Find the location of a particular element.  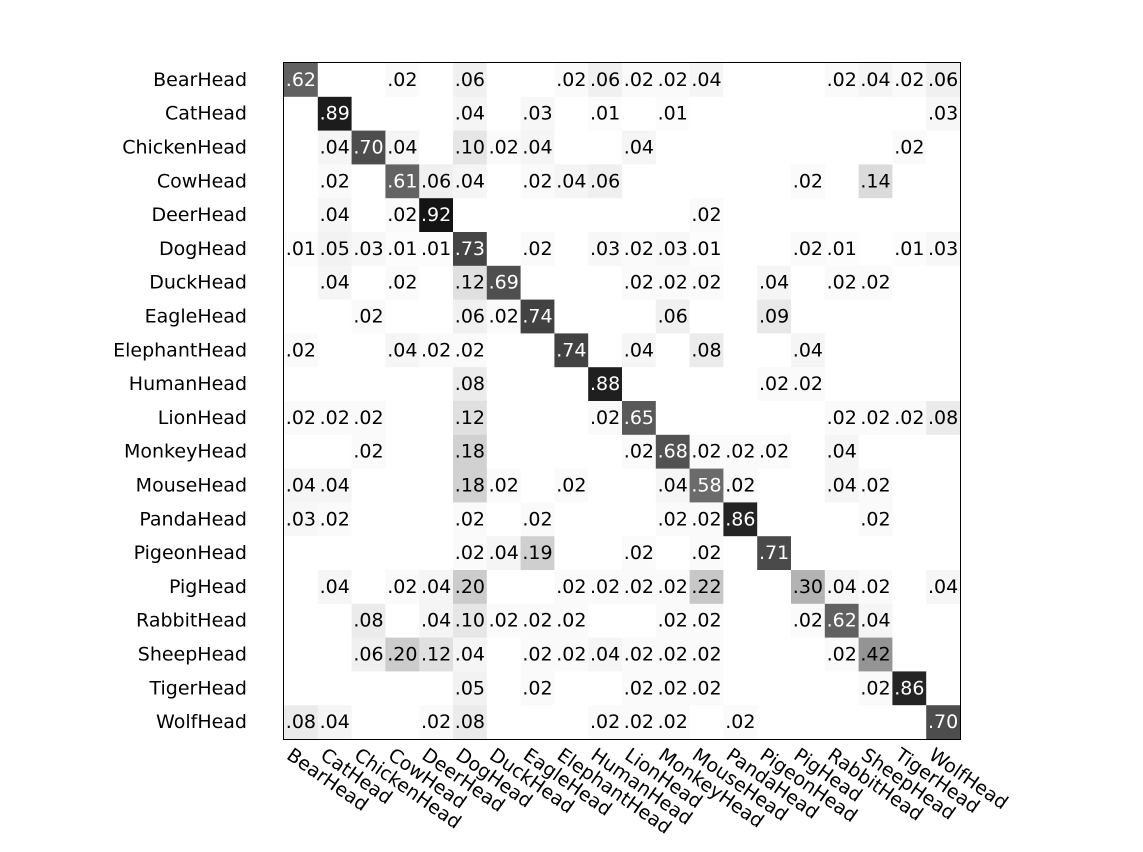

row-label: MonkeyHead is located at coordinates (185, 452).